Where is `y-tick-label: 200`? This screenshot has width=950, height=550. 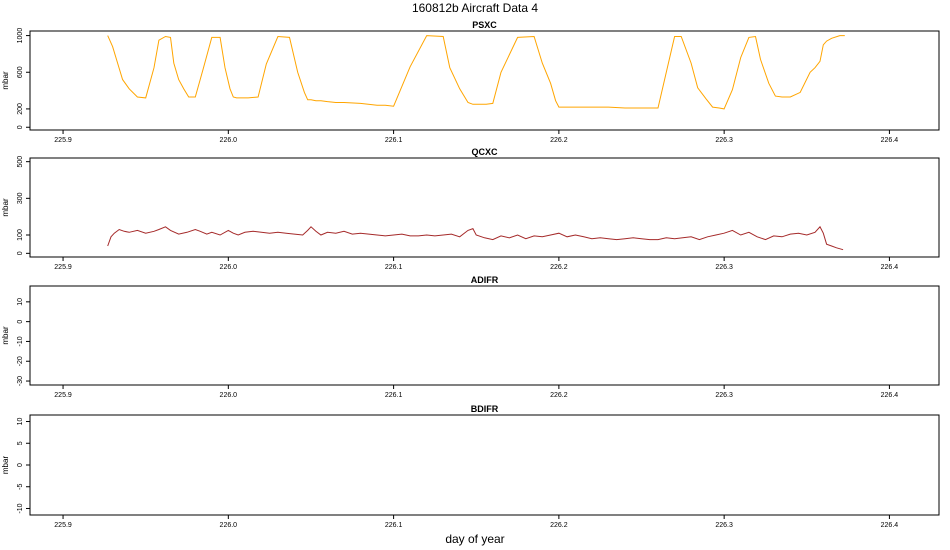 y-tick-label: 200 is located at coordinates (20, 109).